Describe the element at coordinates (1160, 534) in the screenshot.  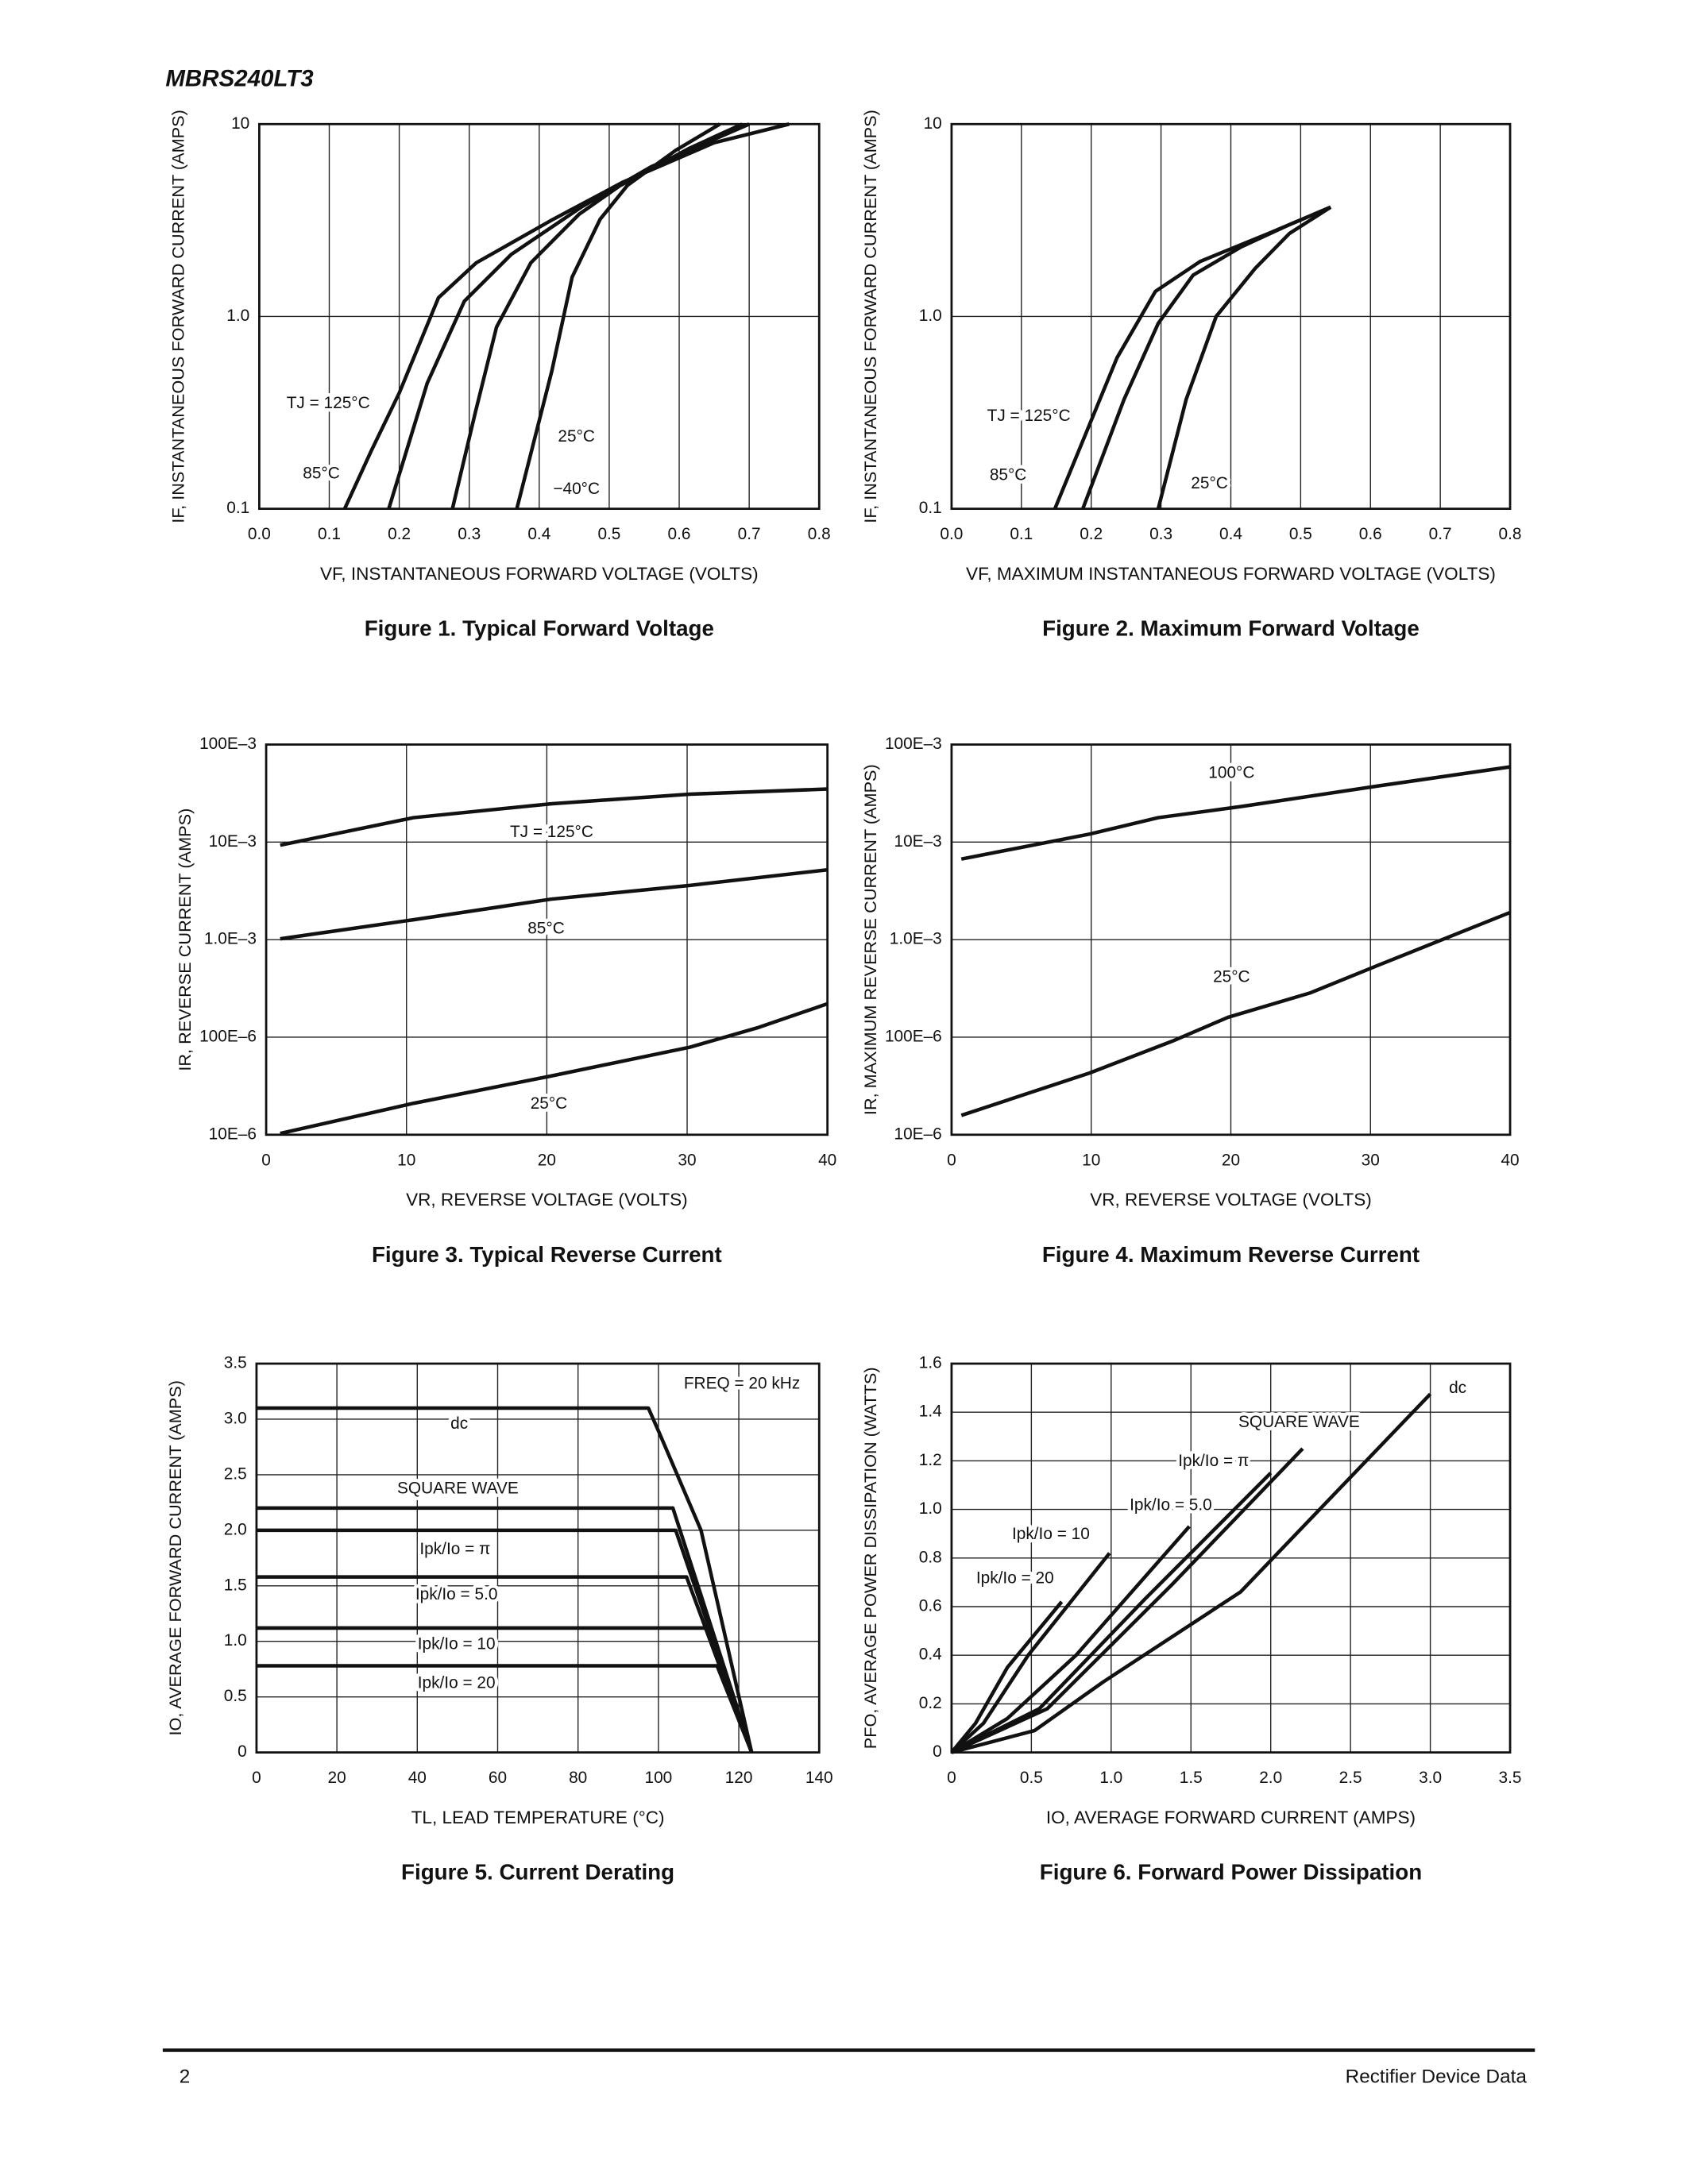
I see `x-tick-label: 0.3` at that location.